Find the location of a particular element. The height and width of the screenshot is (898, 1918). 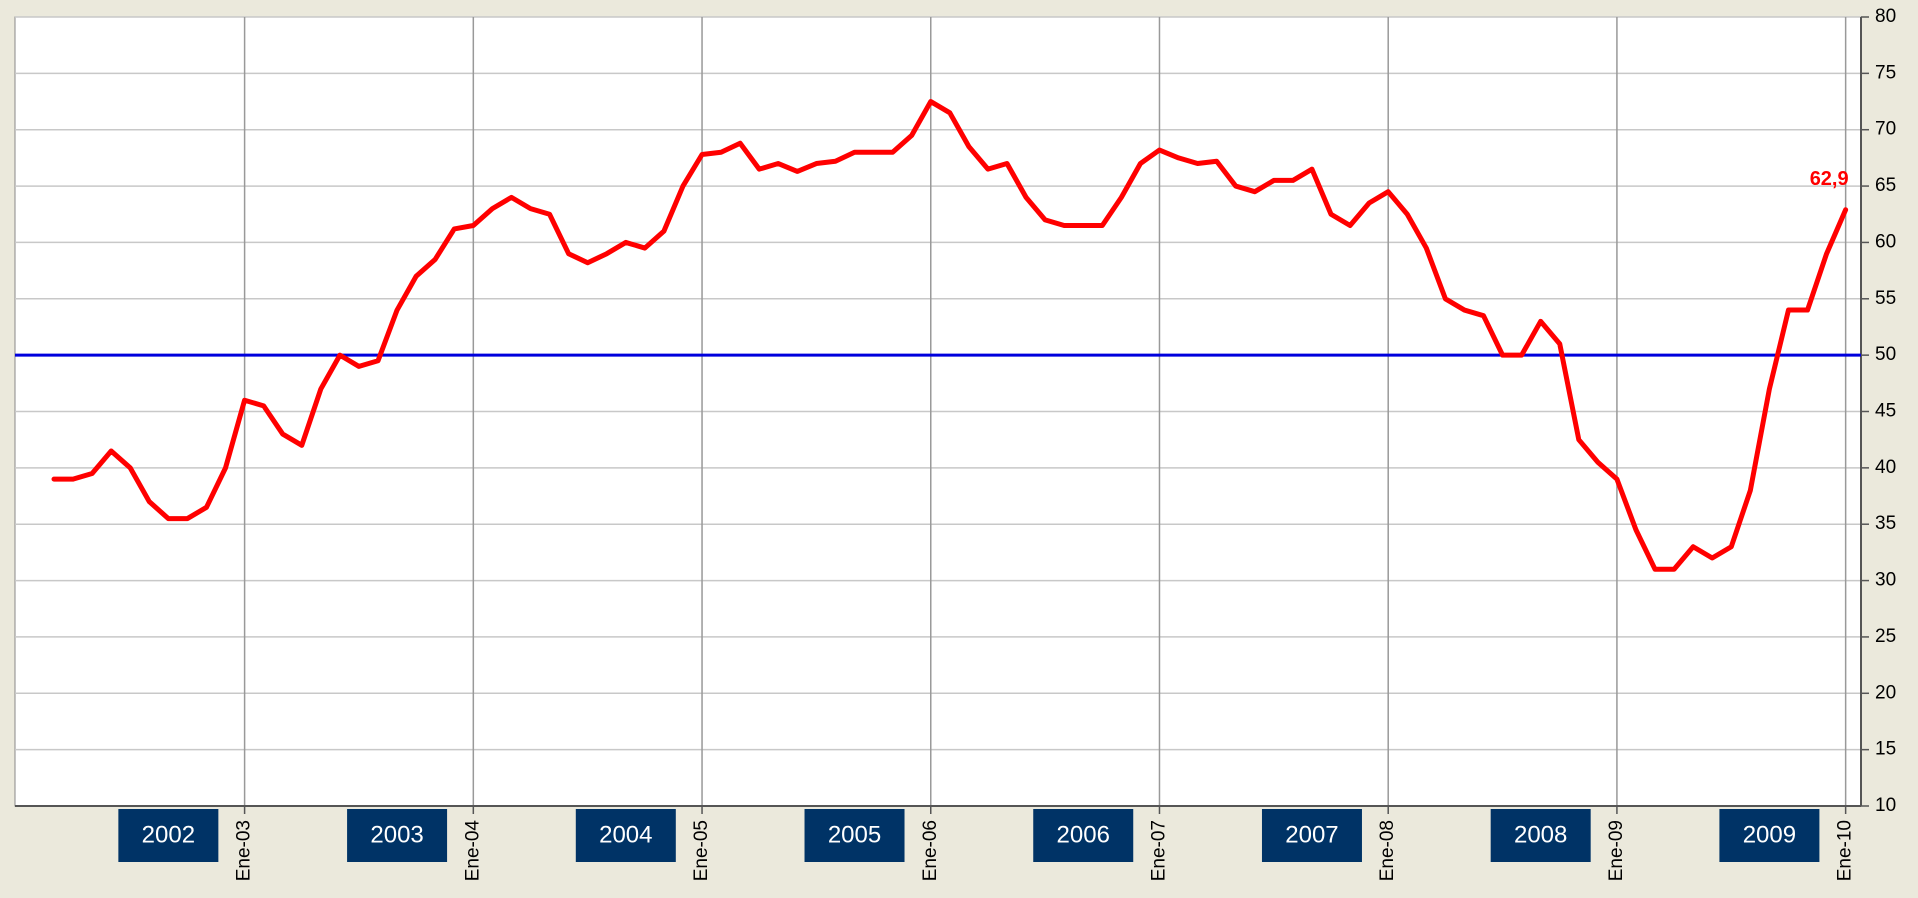

y-tick-label: 40 is located at coordinates (1885, 467).